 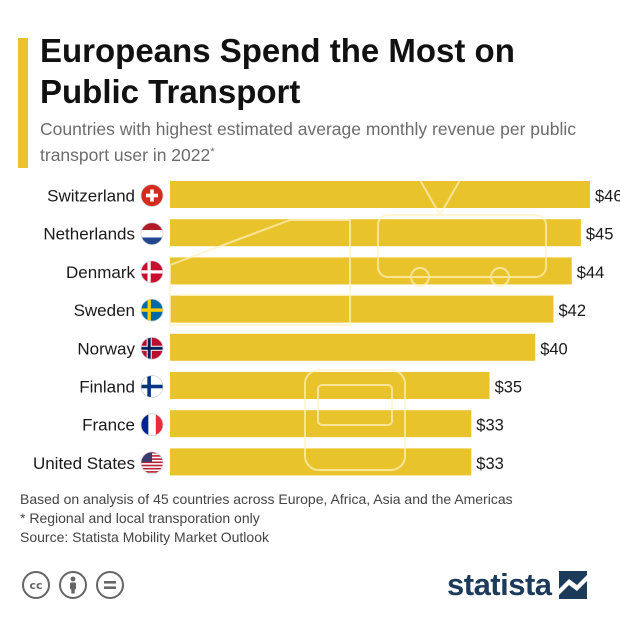 What do you see at coordinates (600, 235) in the screenshot?
I see `value-label: $45` at bounding box center [600, 235].